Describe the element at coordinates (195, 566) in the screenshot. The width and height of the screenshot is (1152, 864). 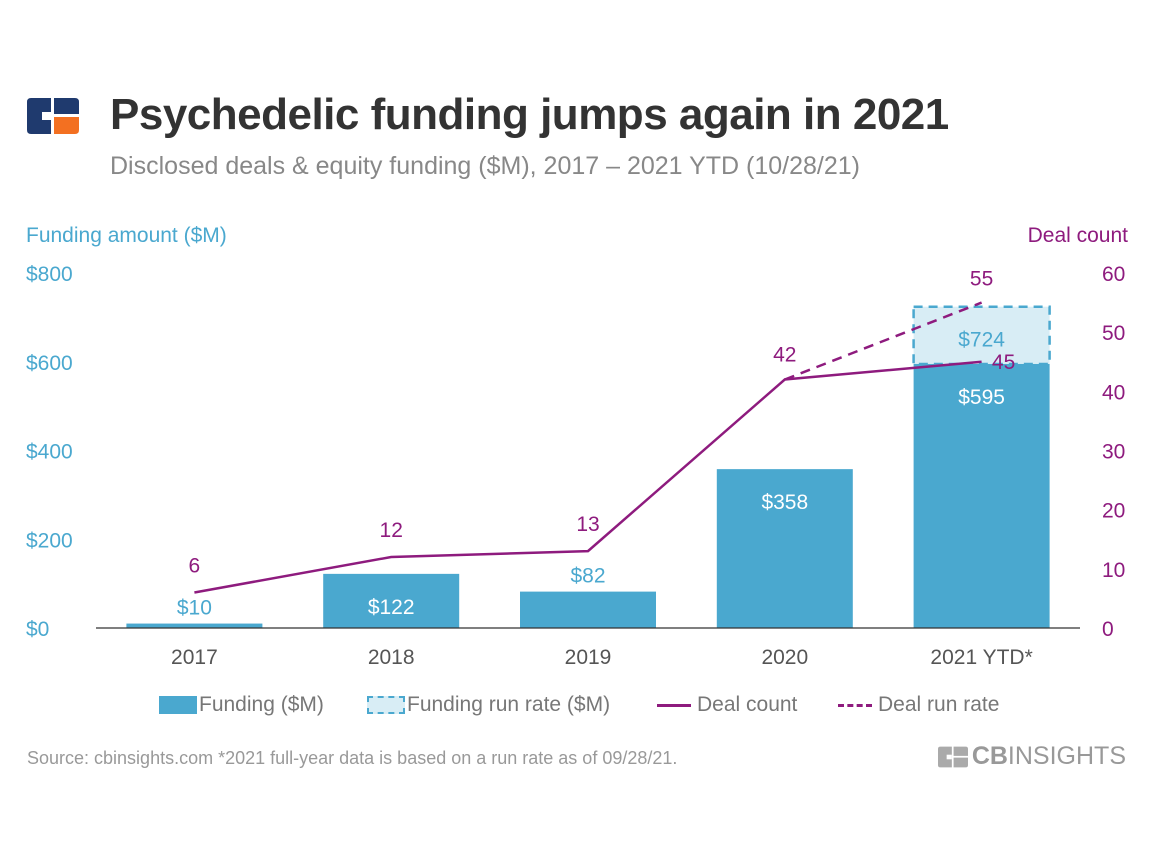
I see `deal-count-label: 6` at that location.